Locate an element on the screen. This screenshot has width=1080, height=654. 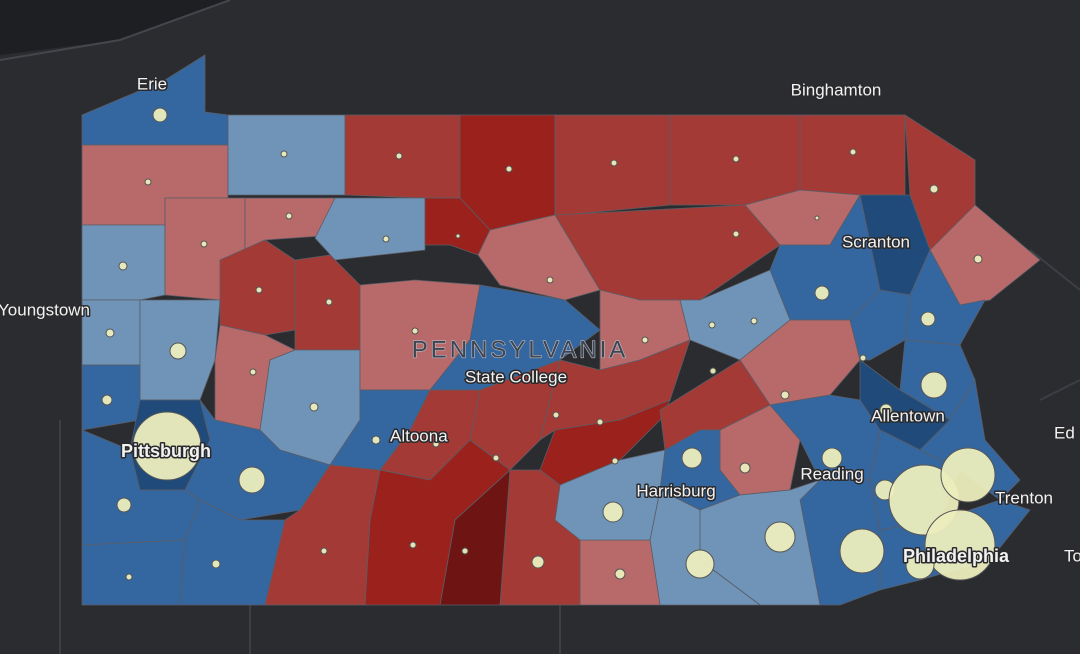
place-label: State College is located at coordinates (516, 376).